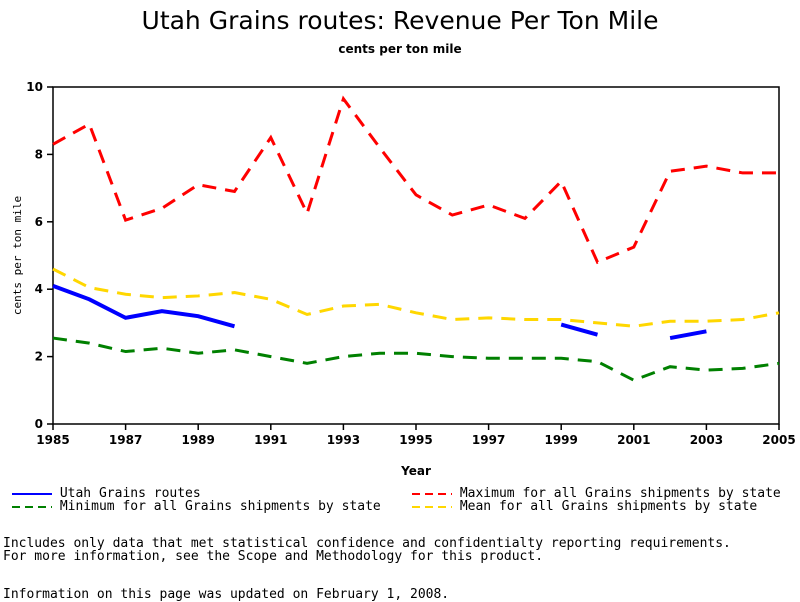  Describe the element at coordinates (488, 440) in the screenshot. I see `x-tick-label: 1997` at that location.